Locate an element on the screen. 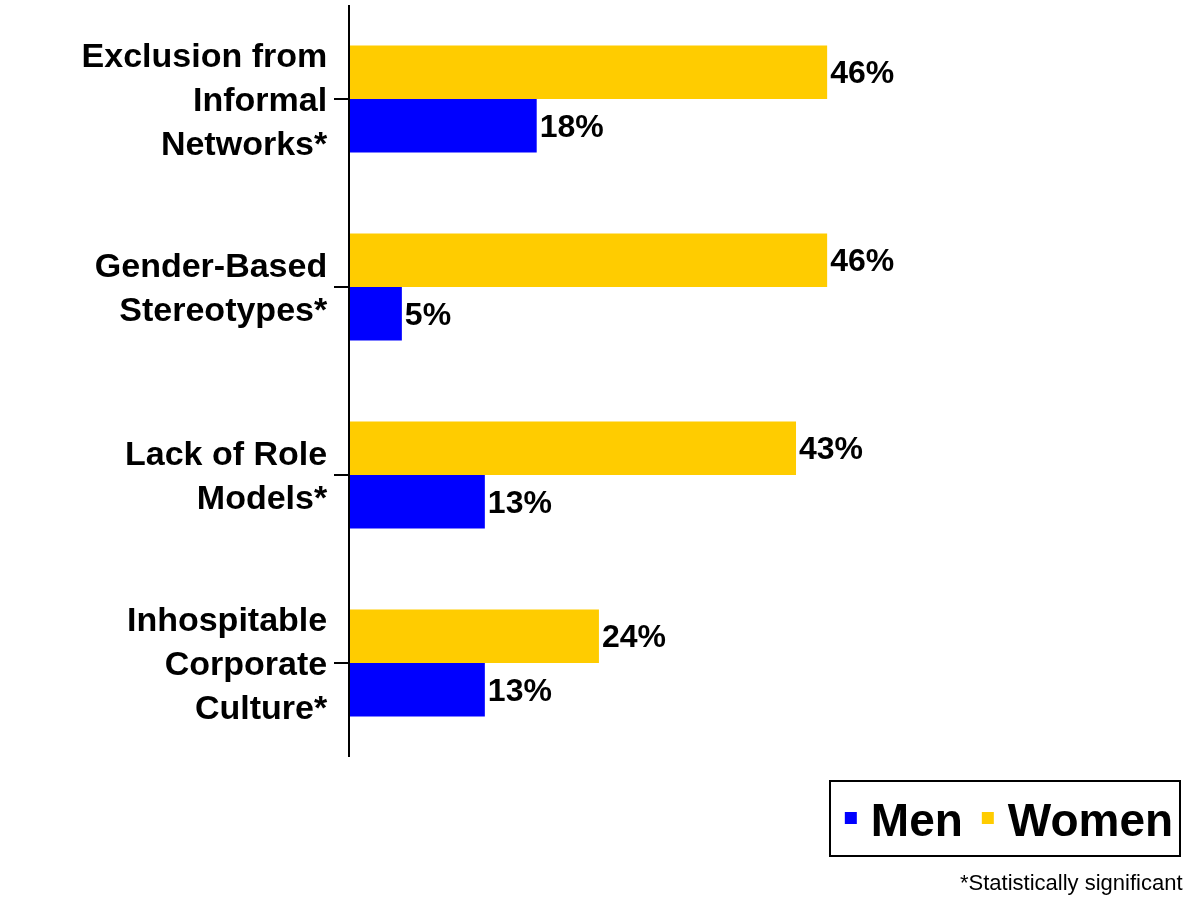 The height and width of the screenshot is (897, 1190). text: *Statistically significant is located at coordinates (1071, 882).